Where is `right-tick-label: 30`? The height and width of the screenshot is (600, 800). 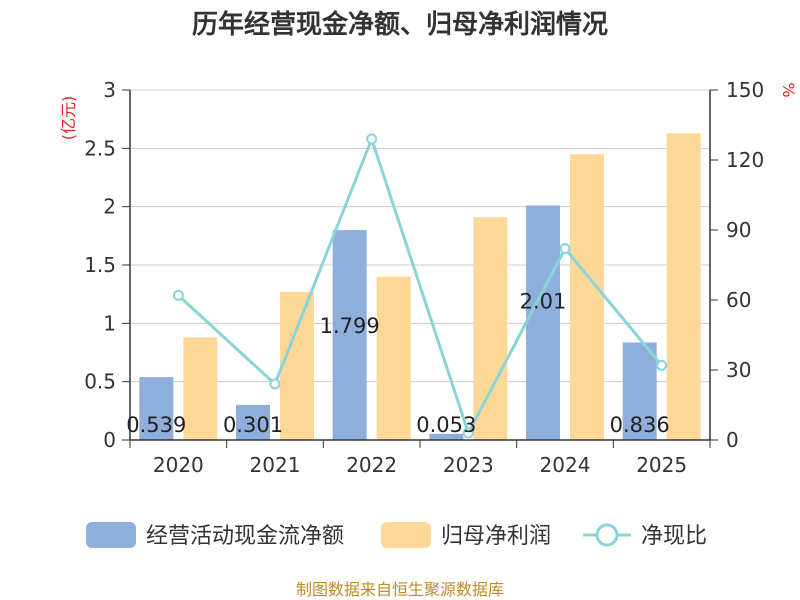
right-tick-label: 30 is located at coordinates (738, 370).